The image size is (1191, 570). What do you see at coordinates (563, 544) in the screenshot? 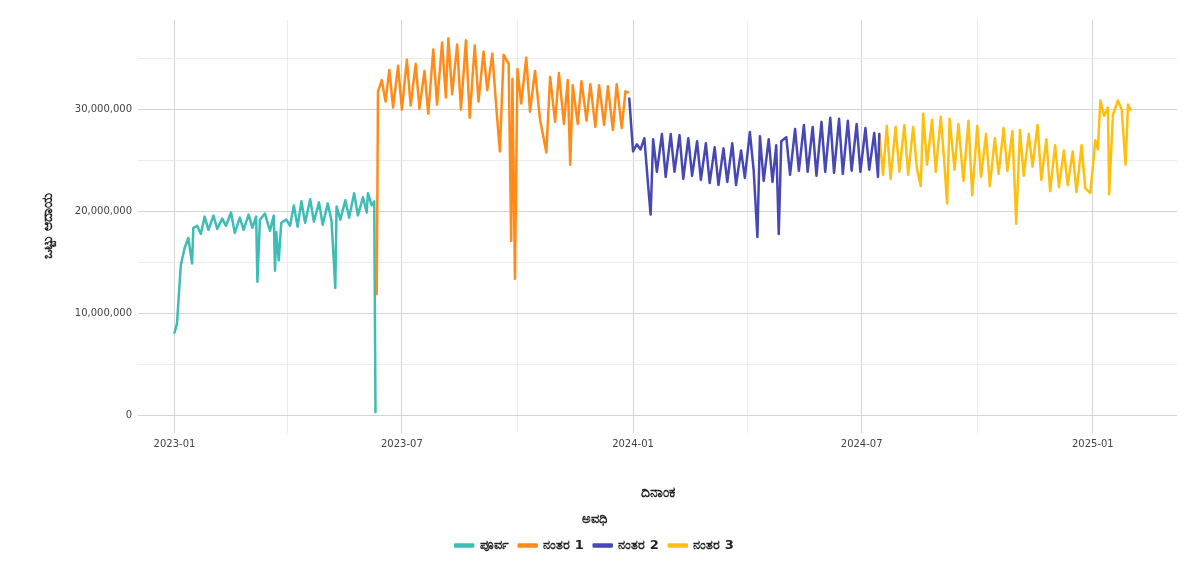
I see `legend-label: ನಂತರ 1` at bounding box center [563, 544].